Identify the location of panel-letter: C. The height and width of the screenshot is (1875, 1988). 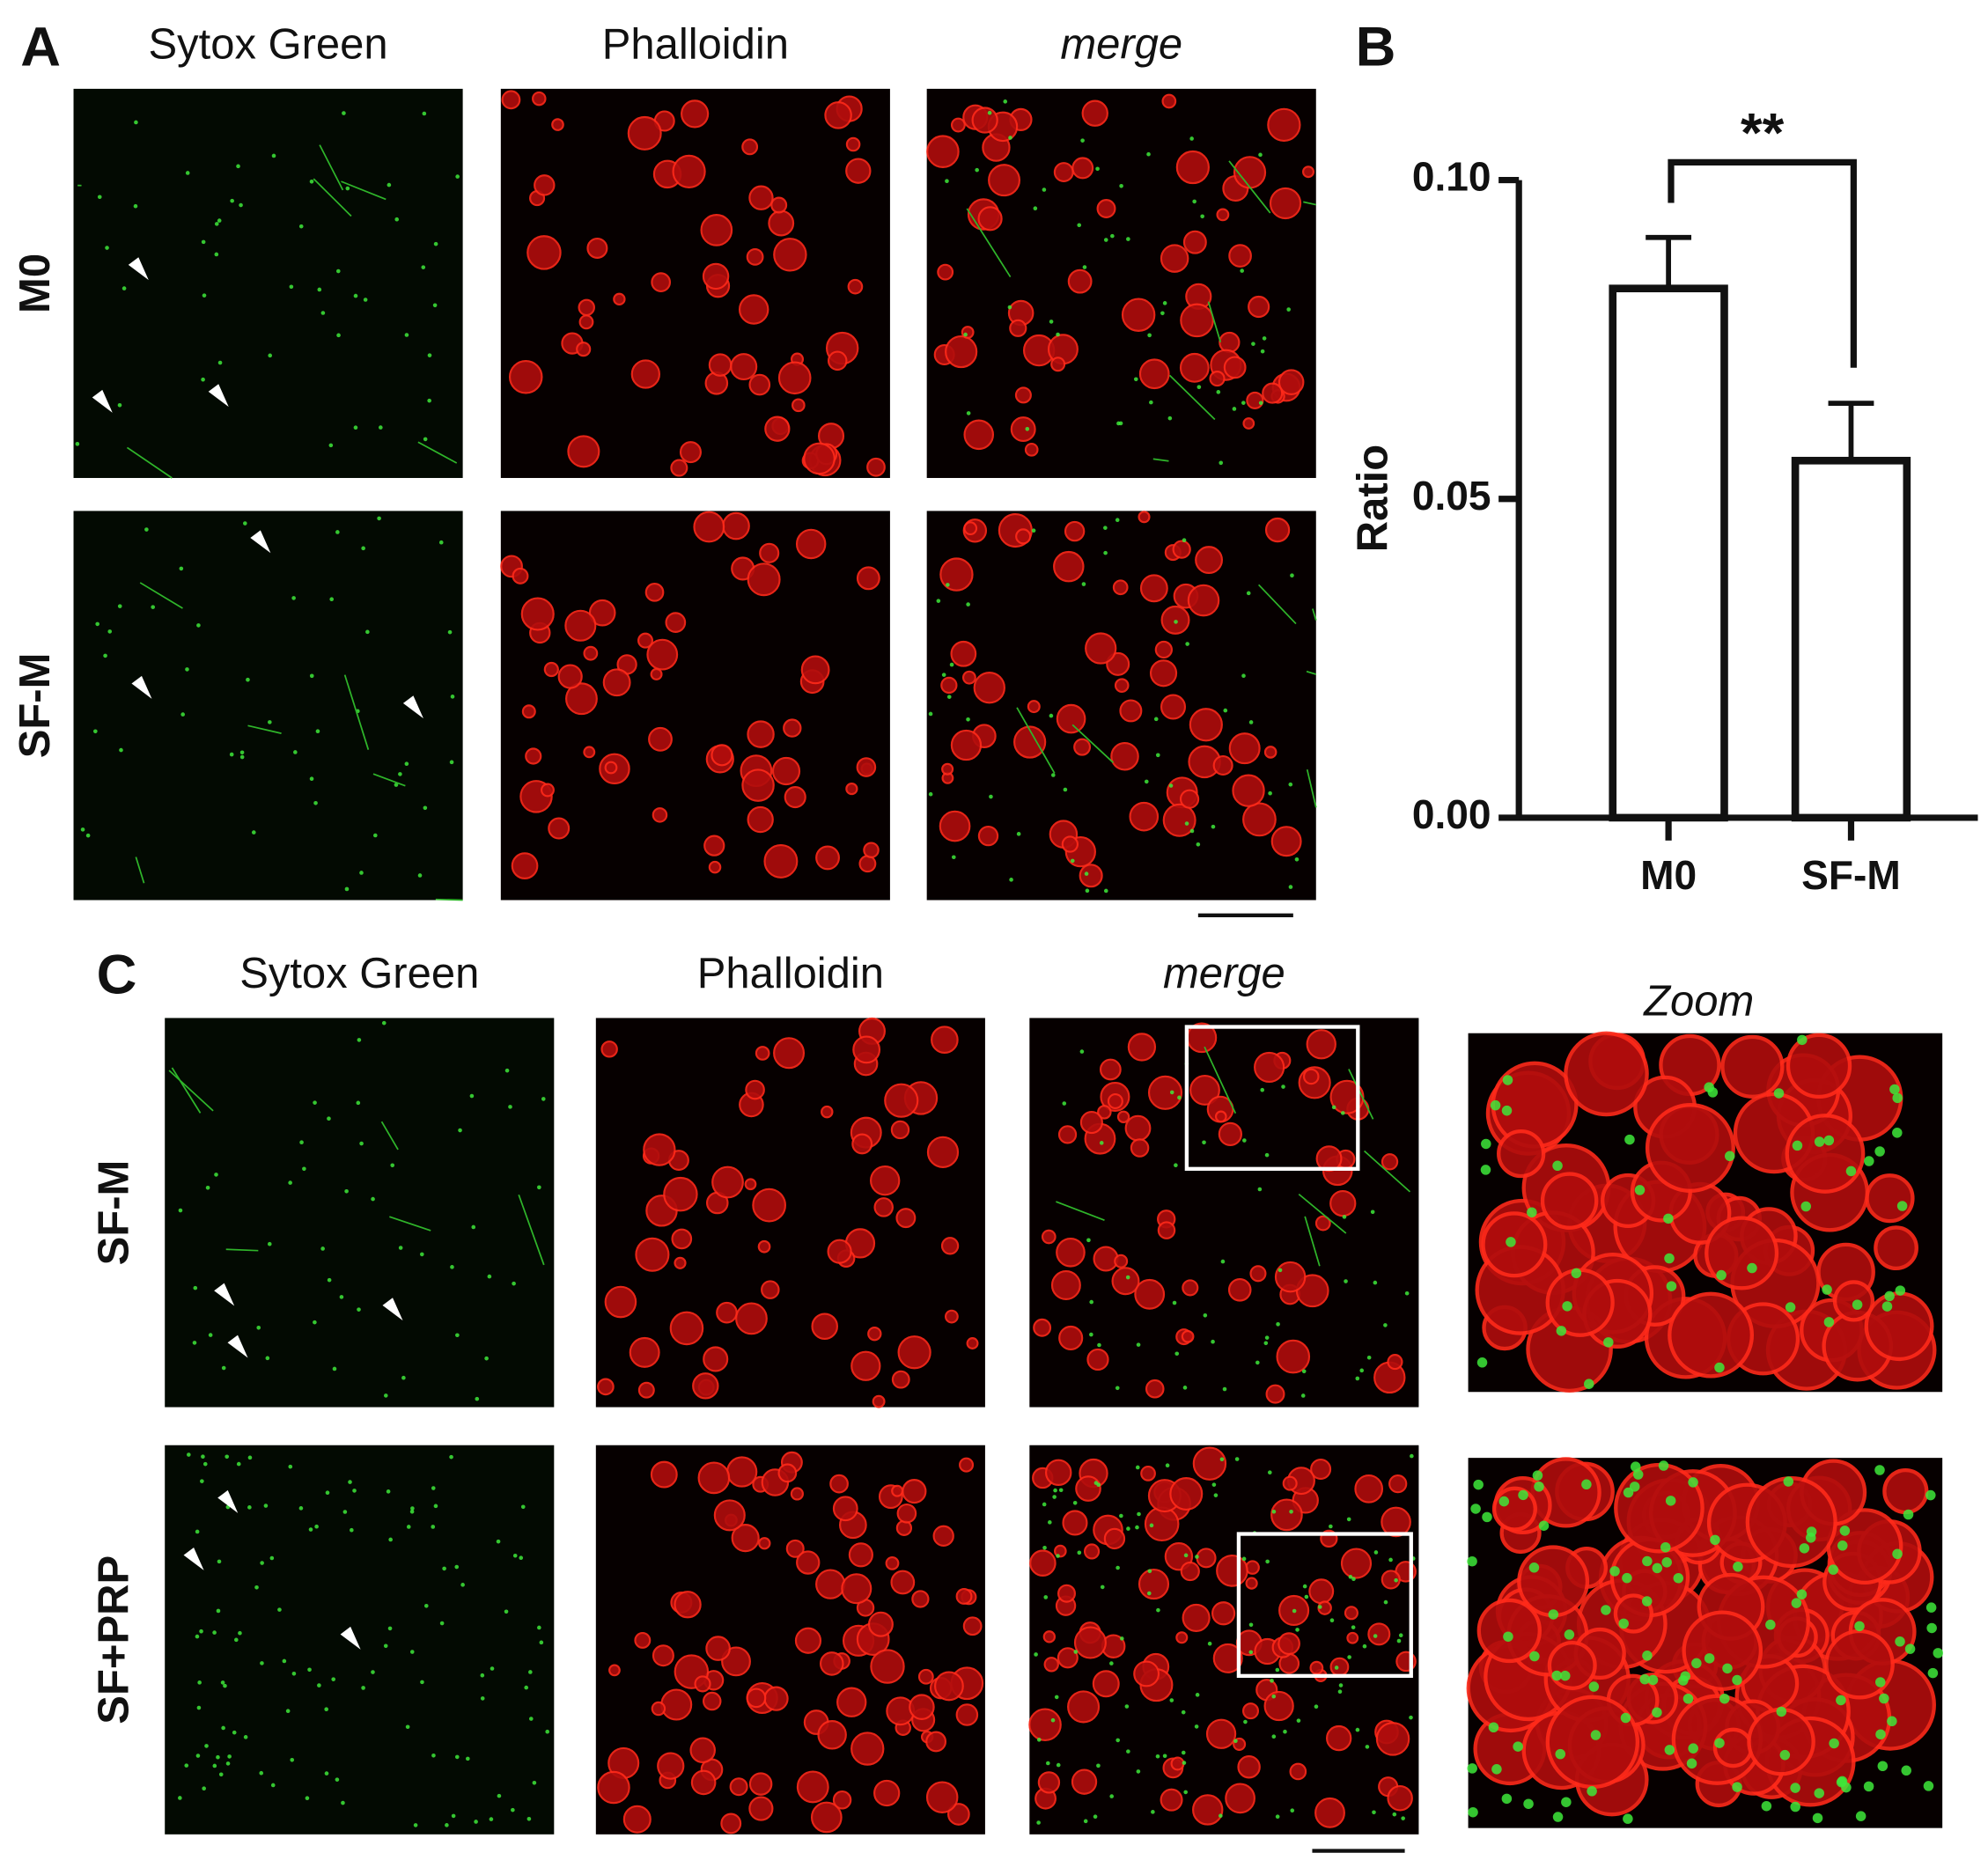
(117, 975).